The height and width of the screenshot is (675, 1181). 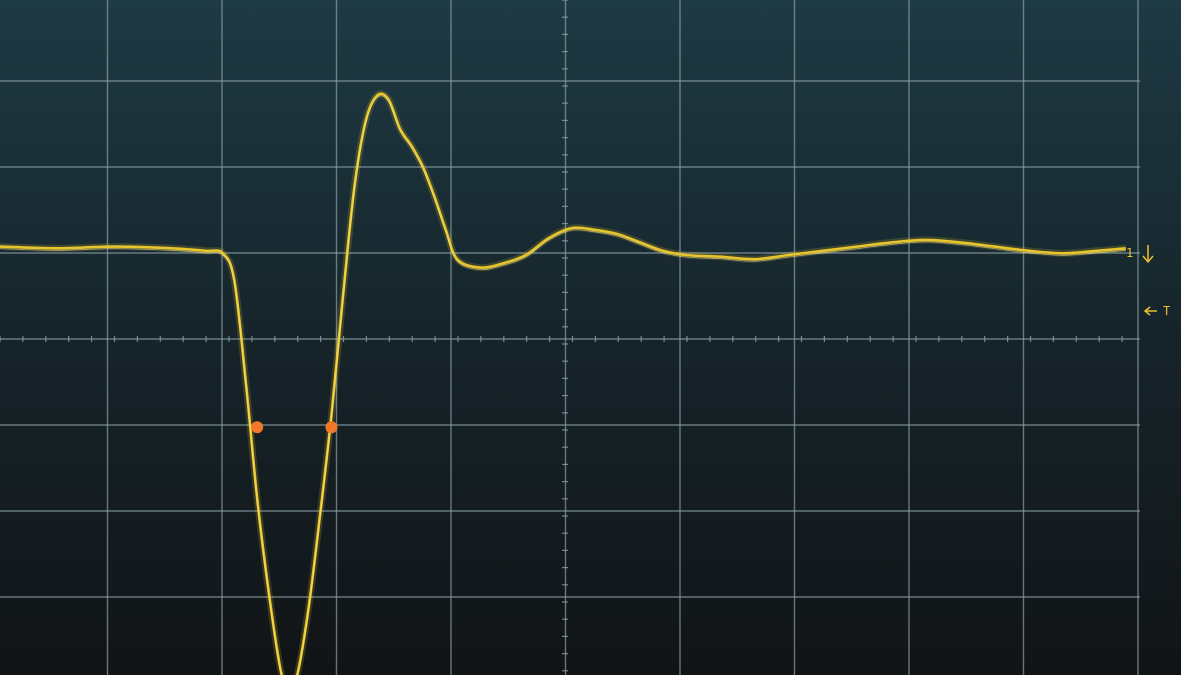 I want to click on channel-arrow-icon, so click(x=1148, y=254).